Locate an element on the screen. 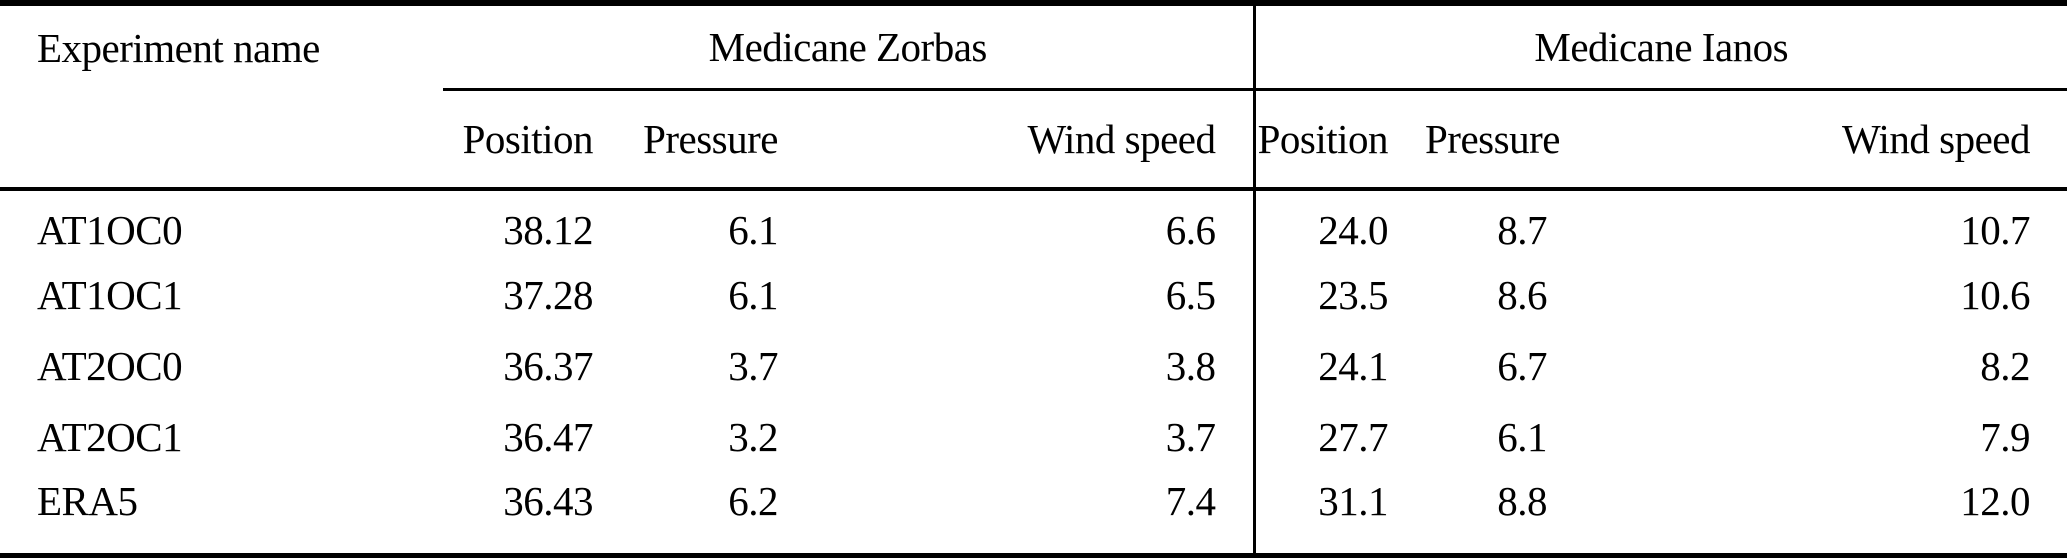  cell-zorbas-windspeed: 6.6 is located at coordinates (1190, 230).